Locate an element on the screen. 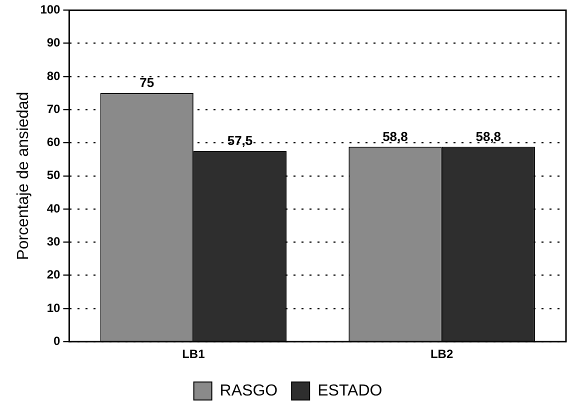  x-tick-label: LB2 is located at coordinates (442, 354).